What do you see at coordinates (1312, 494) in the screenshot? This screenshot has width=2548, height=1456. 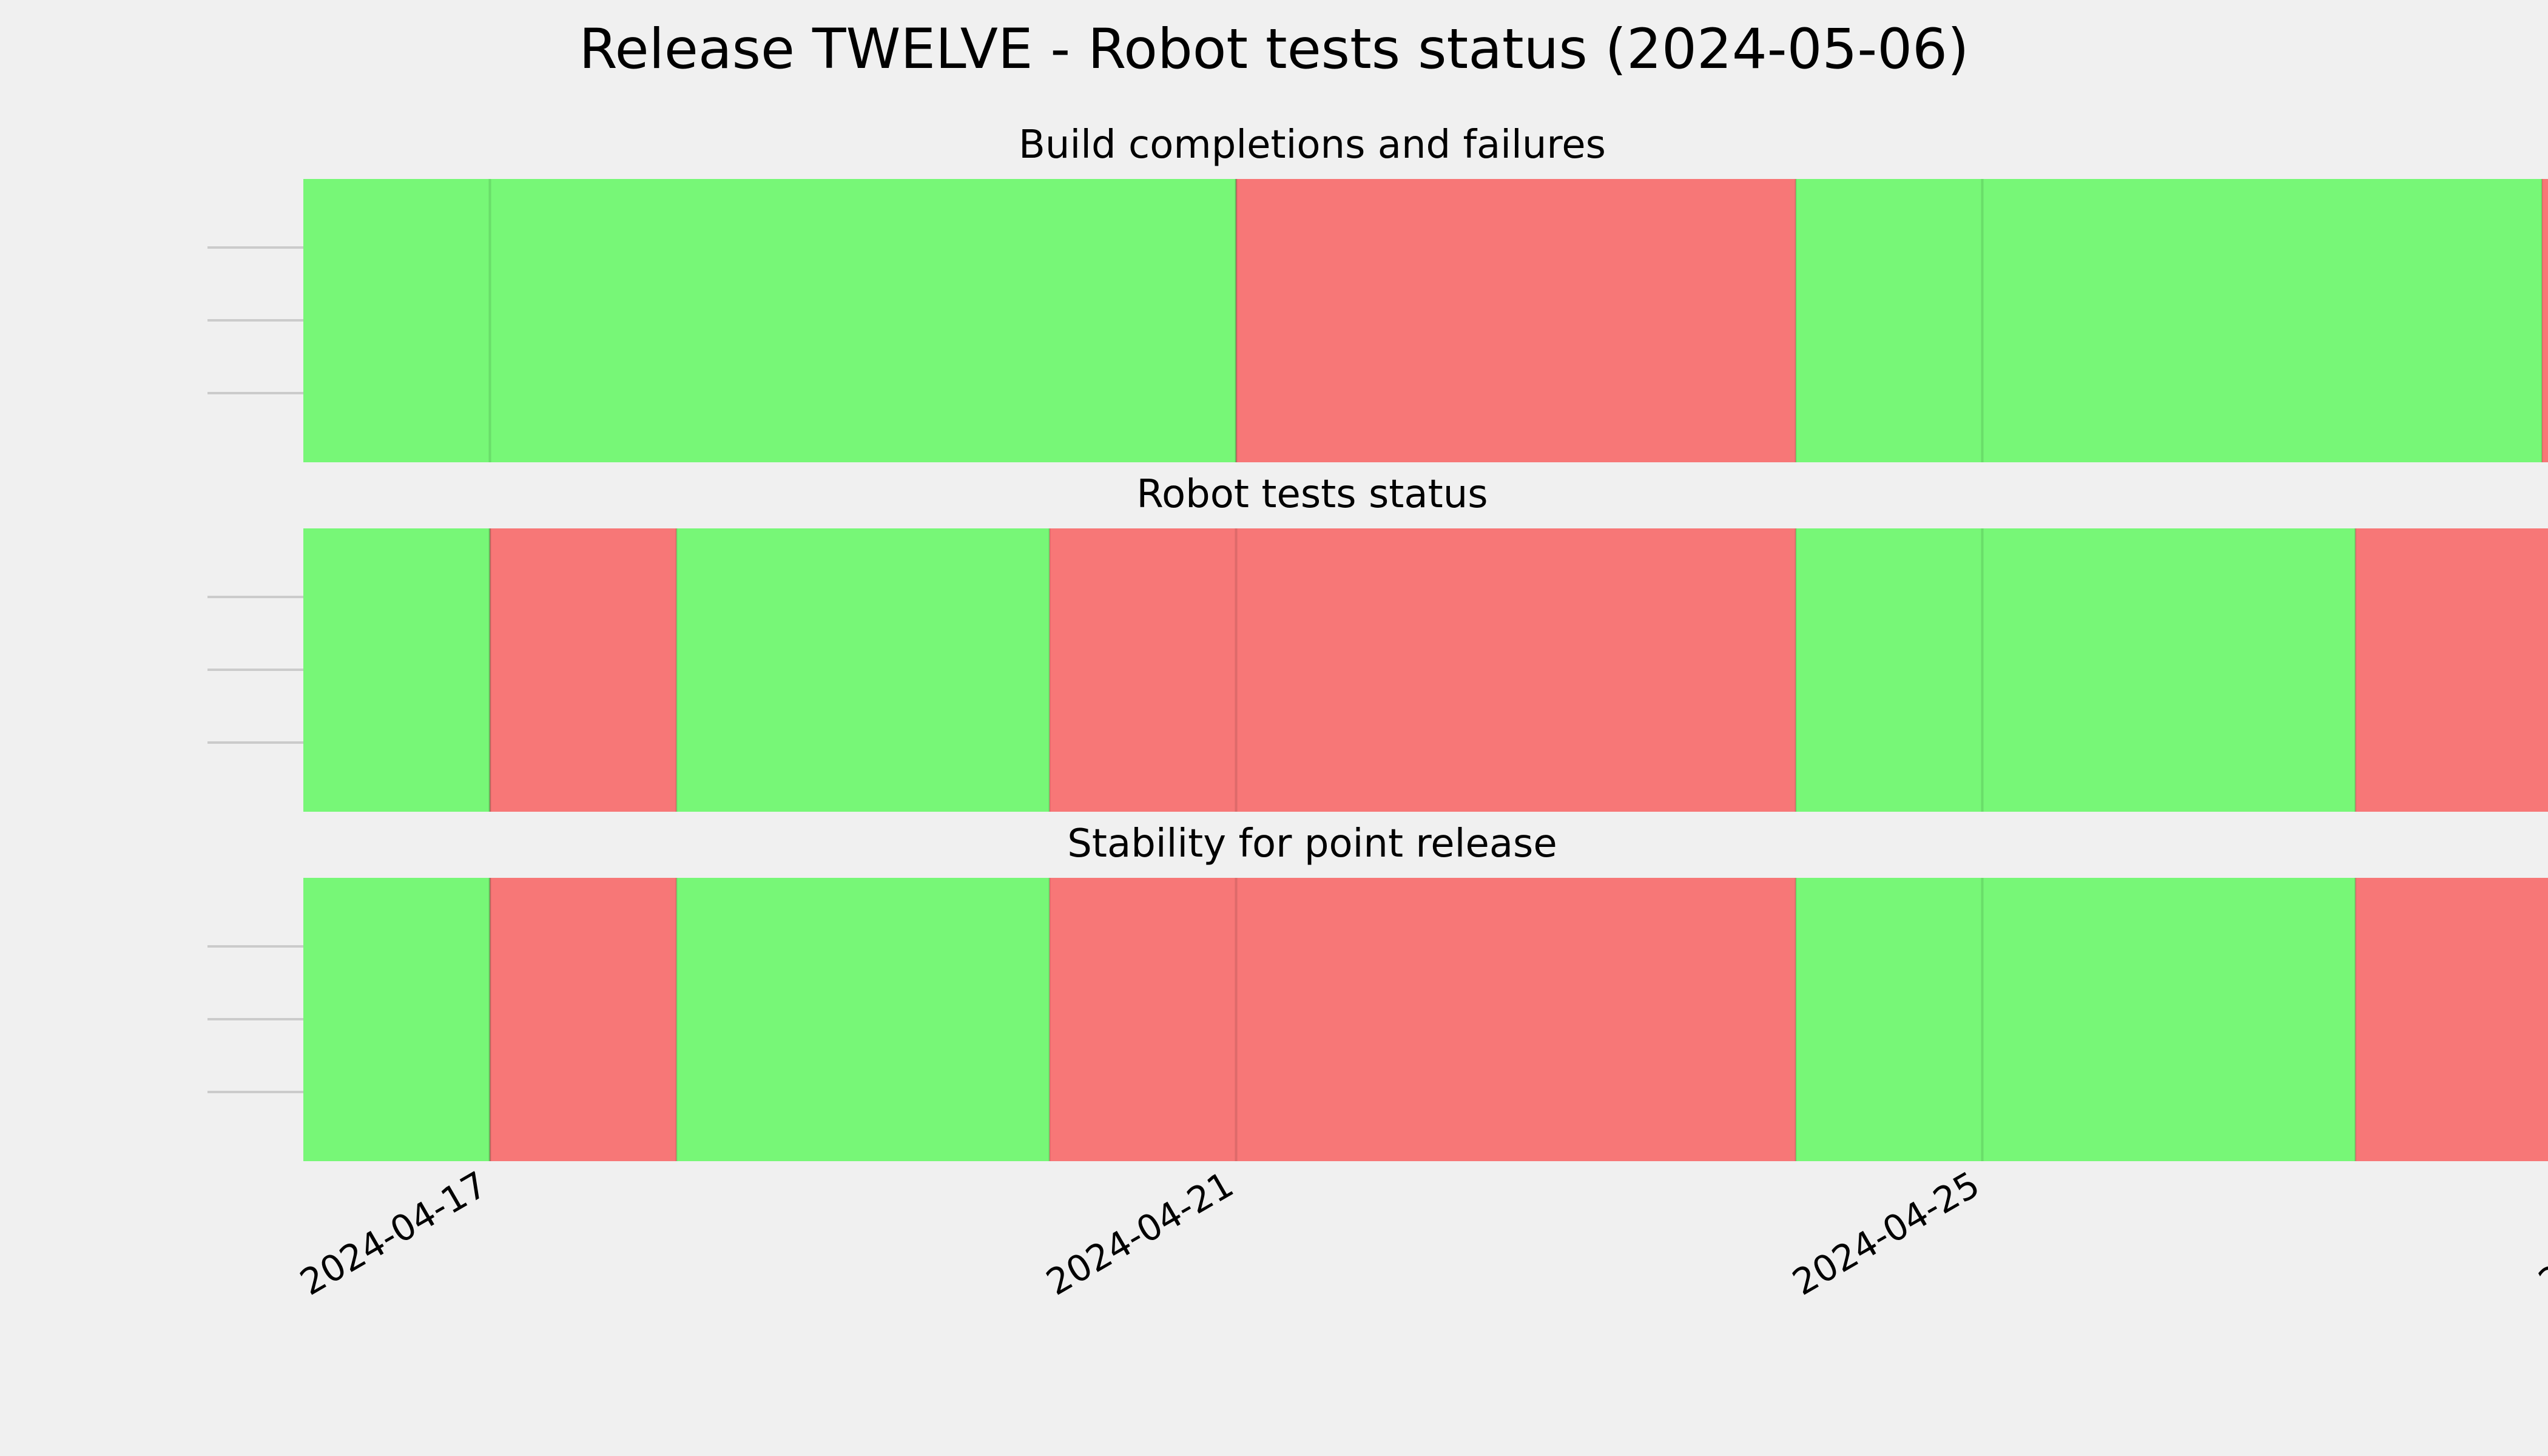 I see `panel-title: Robot tests status` at bounding box center [1312, 494].